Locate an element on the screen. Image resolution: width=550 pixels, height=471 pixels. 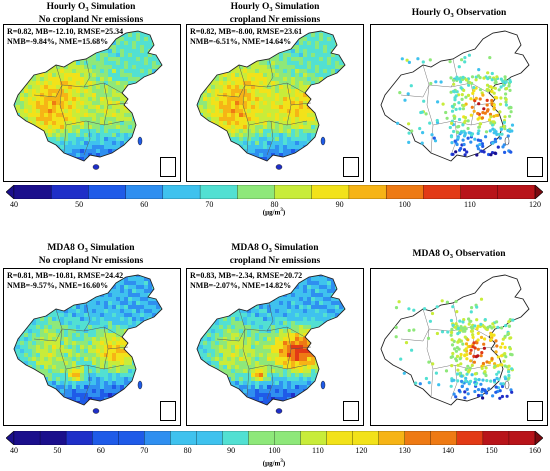
colorbar-segment is located at coordinates (404, 192).